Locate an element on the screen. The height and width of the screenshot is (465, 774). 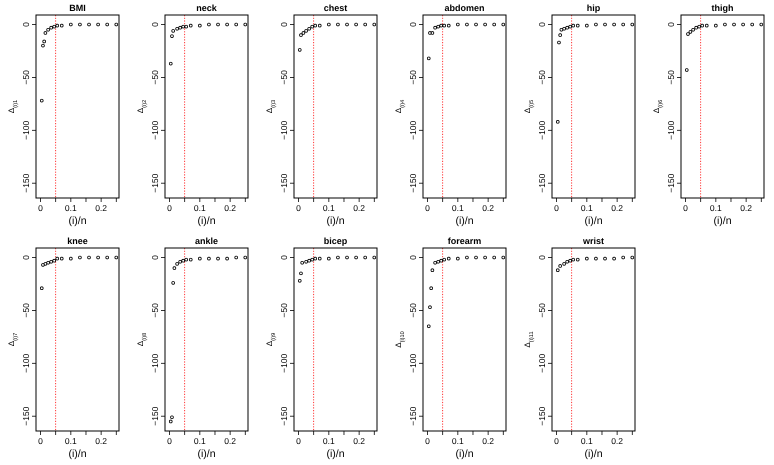
chart-title: wrist is located at coordinates (593, 241).